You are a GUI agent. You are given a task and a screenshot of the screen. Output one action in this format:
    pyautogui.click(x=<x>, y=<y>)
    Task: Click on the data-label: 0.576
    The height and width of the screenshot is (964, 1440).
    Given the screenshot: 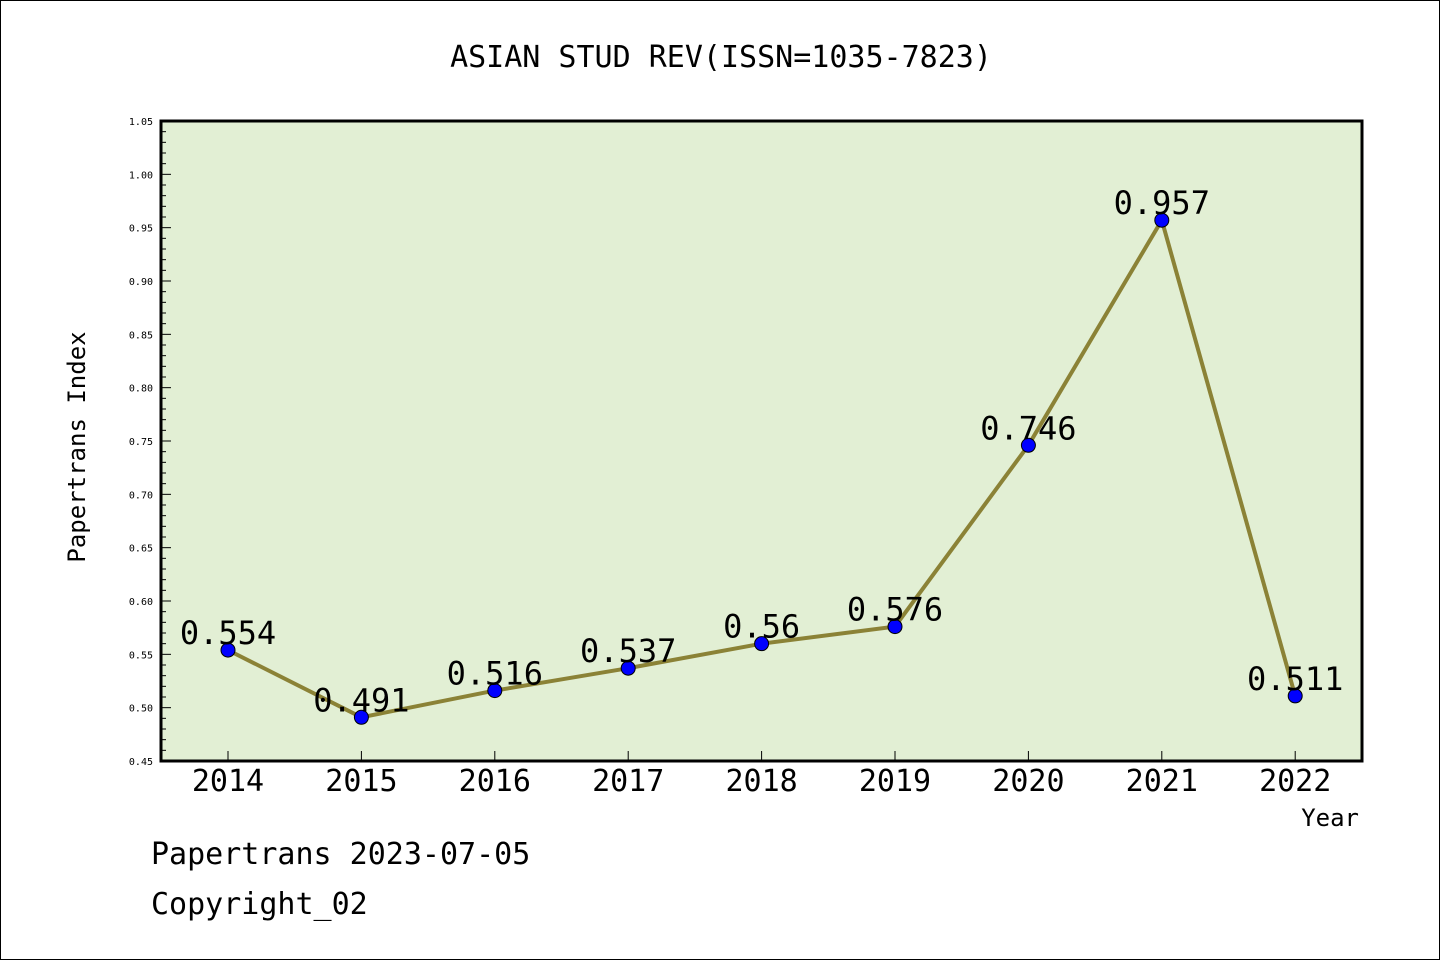 What is the action you would take?
    pyautogui.click(x=895, y=610)
    